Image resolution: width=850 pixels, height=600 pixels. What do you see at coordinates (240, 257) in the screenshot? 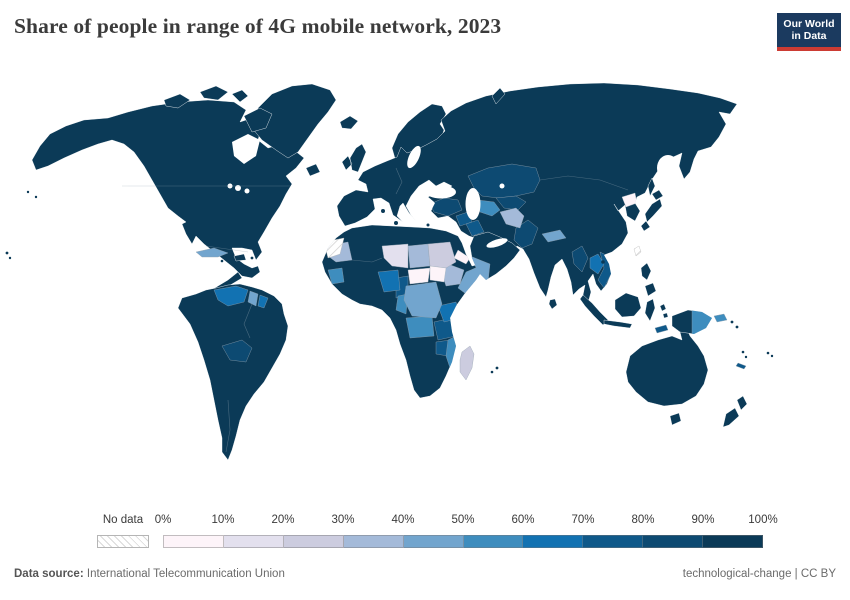
I see `region-hispaniola` at bounding box center [240, 257].